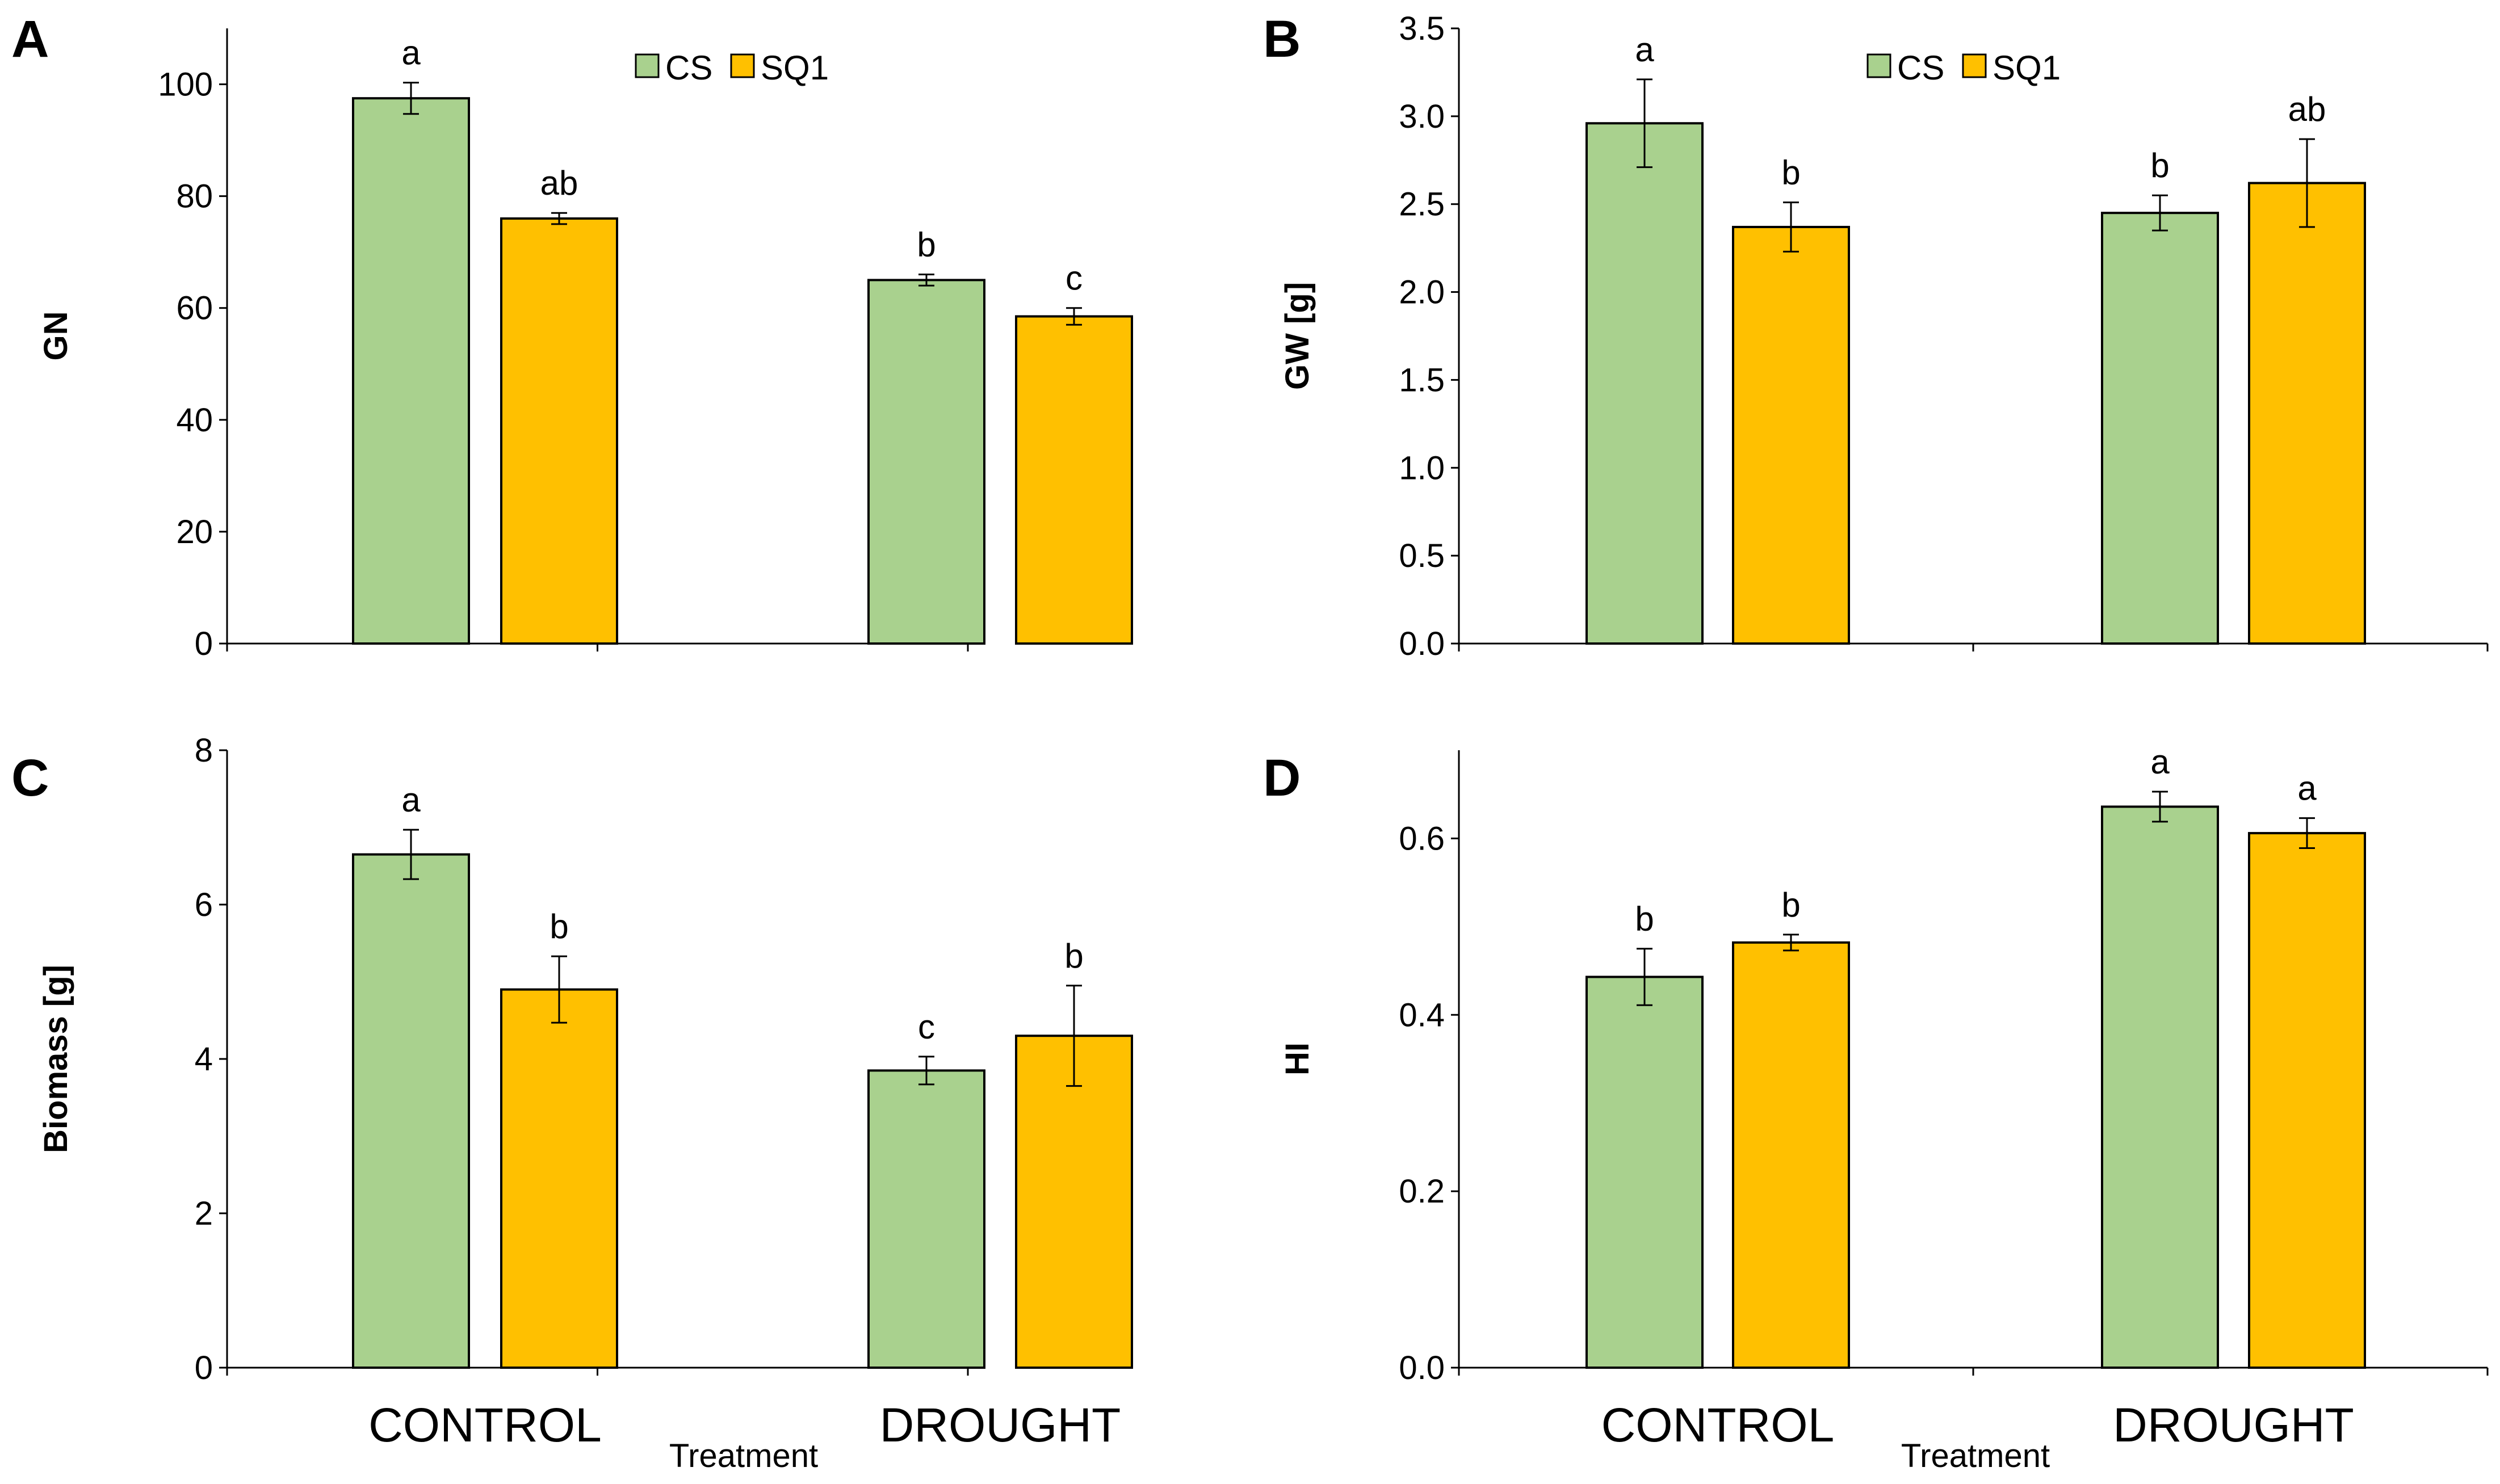  Describe the element at coordinates (744, 1456) in the screenshot. I see `treatment-label-left: Treatment` at that location.